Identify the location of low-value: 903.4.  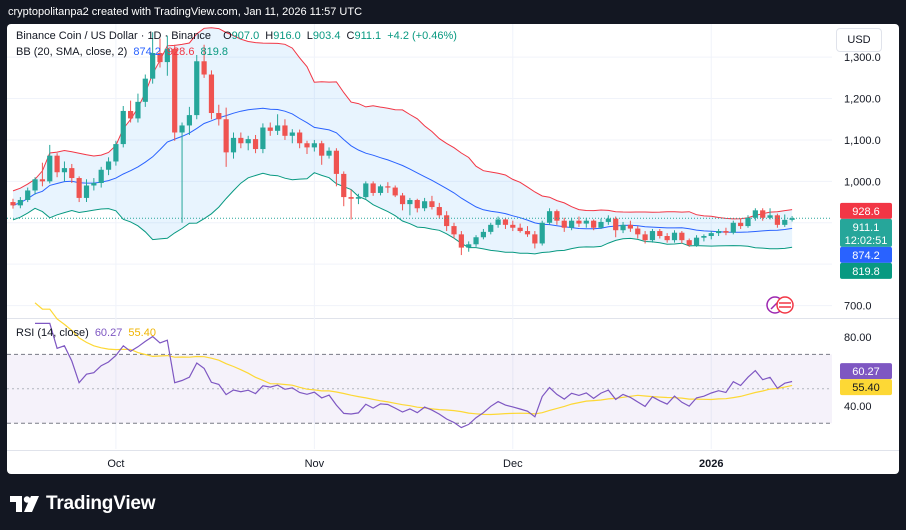
(326, 36).